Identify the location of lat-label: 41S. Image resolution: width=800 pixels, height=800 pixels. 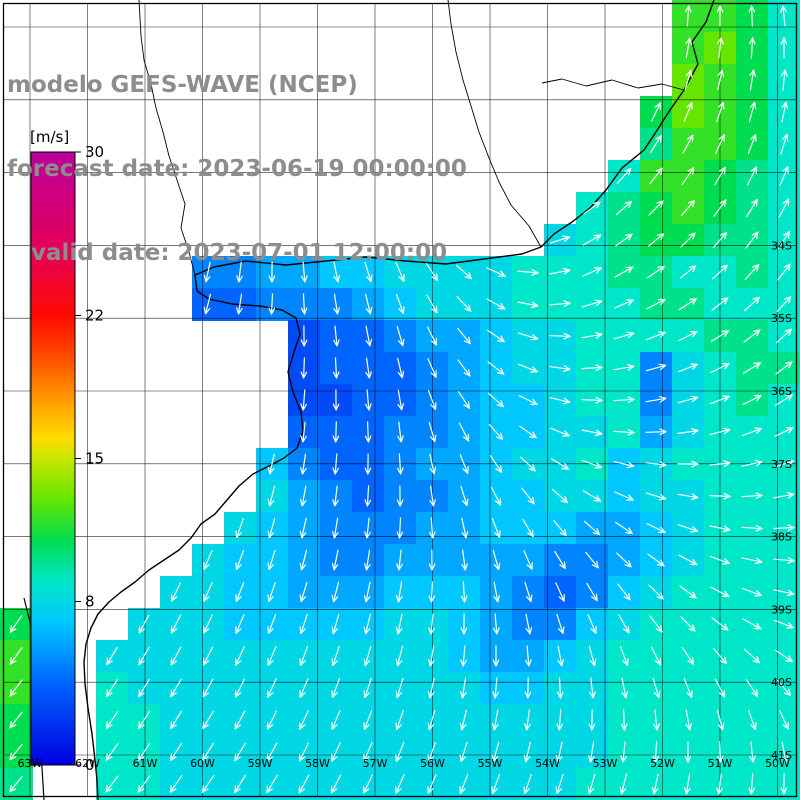
(781, 755).